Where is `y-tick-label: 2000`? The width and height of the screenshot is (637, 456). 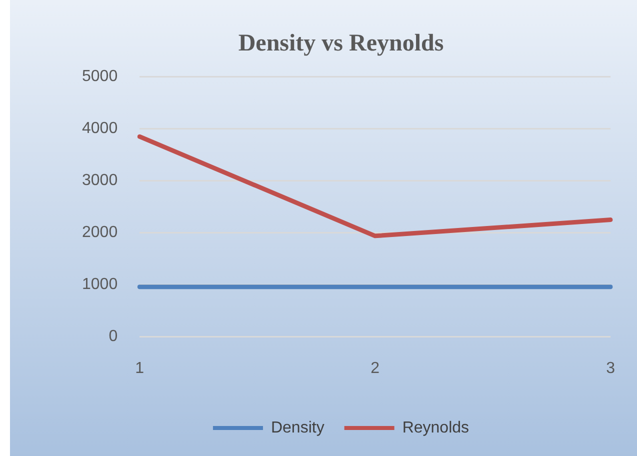
y-tick-label: 2000 is located at coordinates (100, 233).